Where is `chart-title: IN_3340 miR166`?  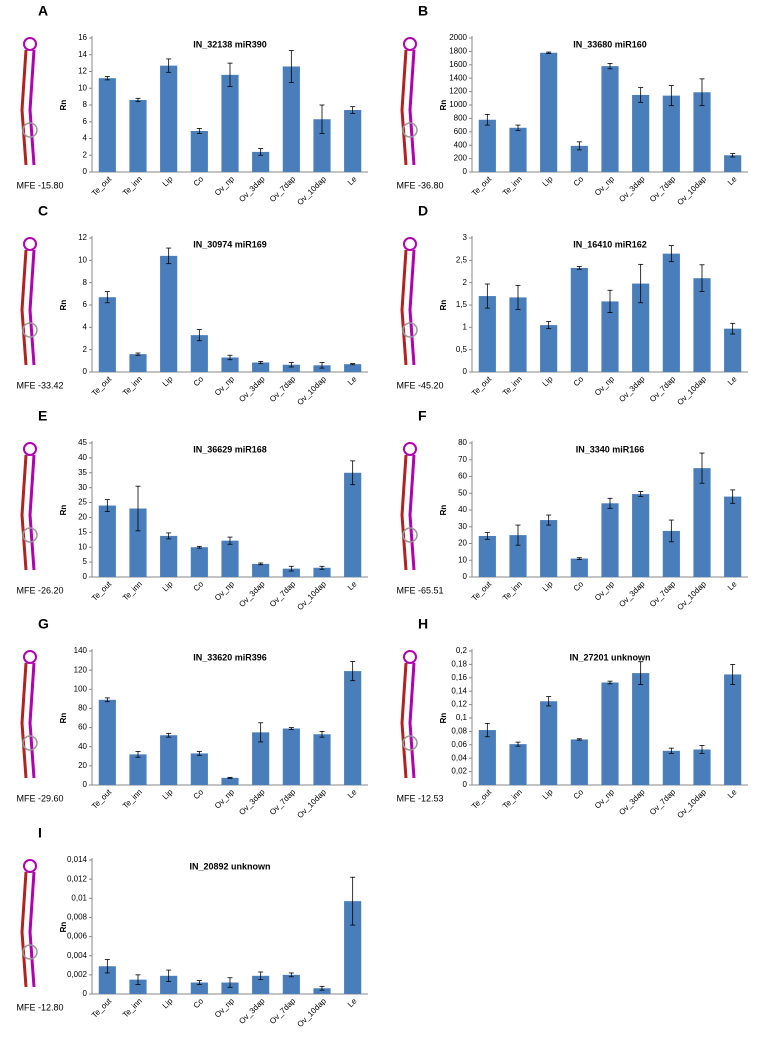 chart-title: IN_3340 miR166 is located at coordinates (610, 449).